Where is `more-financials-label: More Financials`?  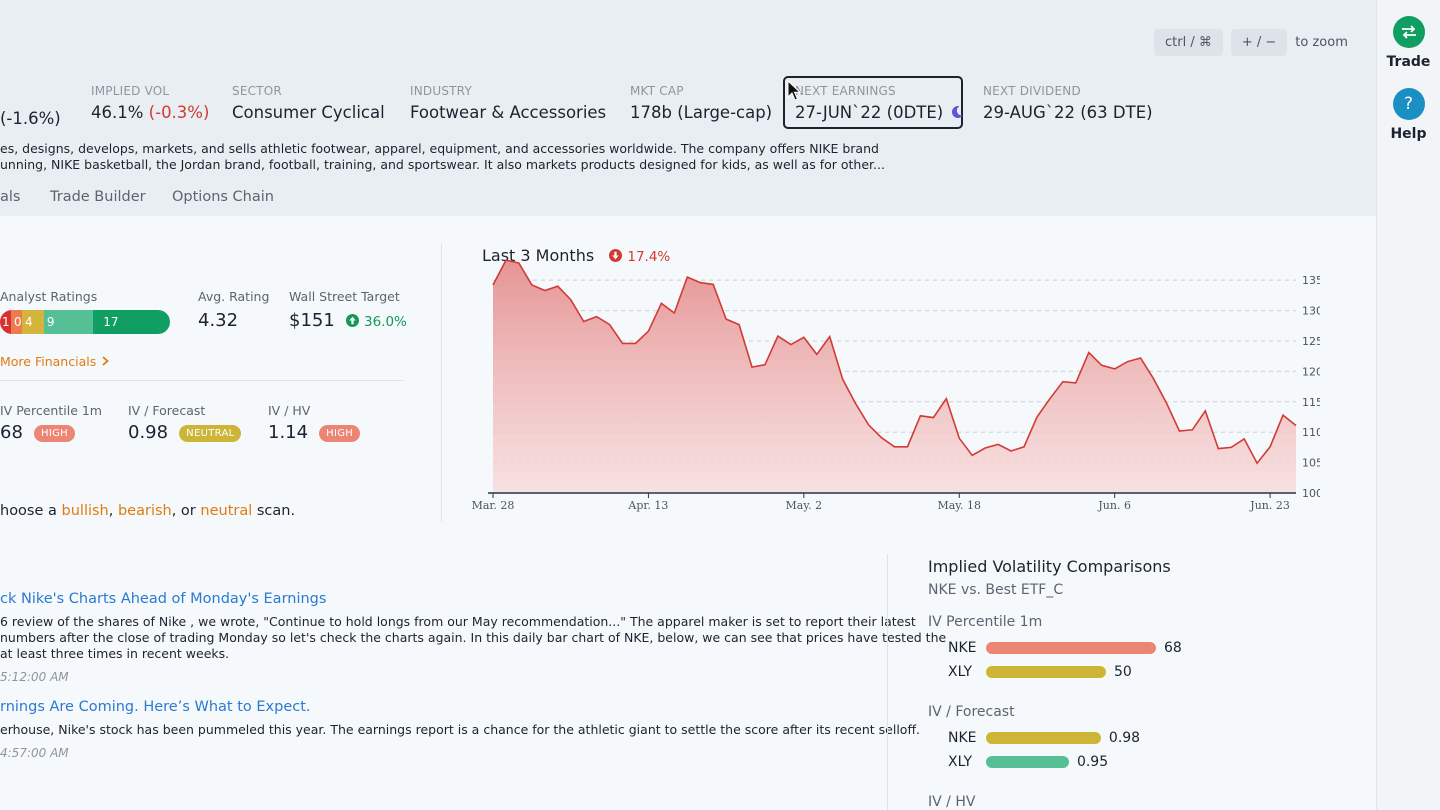 more-financials-label: More Financials is located at coordinates (48, 361).